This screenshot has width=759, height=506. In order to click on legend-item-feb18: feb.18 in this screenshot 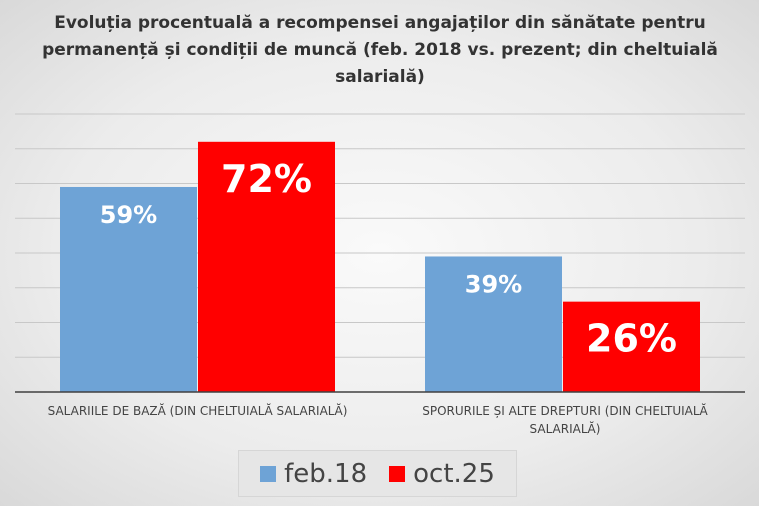, I will do `click(313, 474)`.